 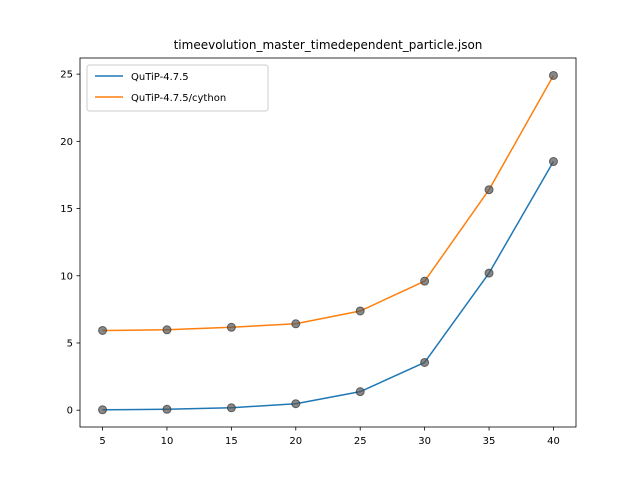 I want to click on x-tick-label-1: 10, so click(x=167, y=441).